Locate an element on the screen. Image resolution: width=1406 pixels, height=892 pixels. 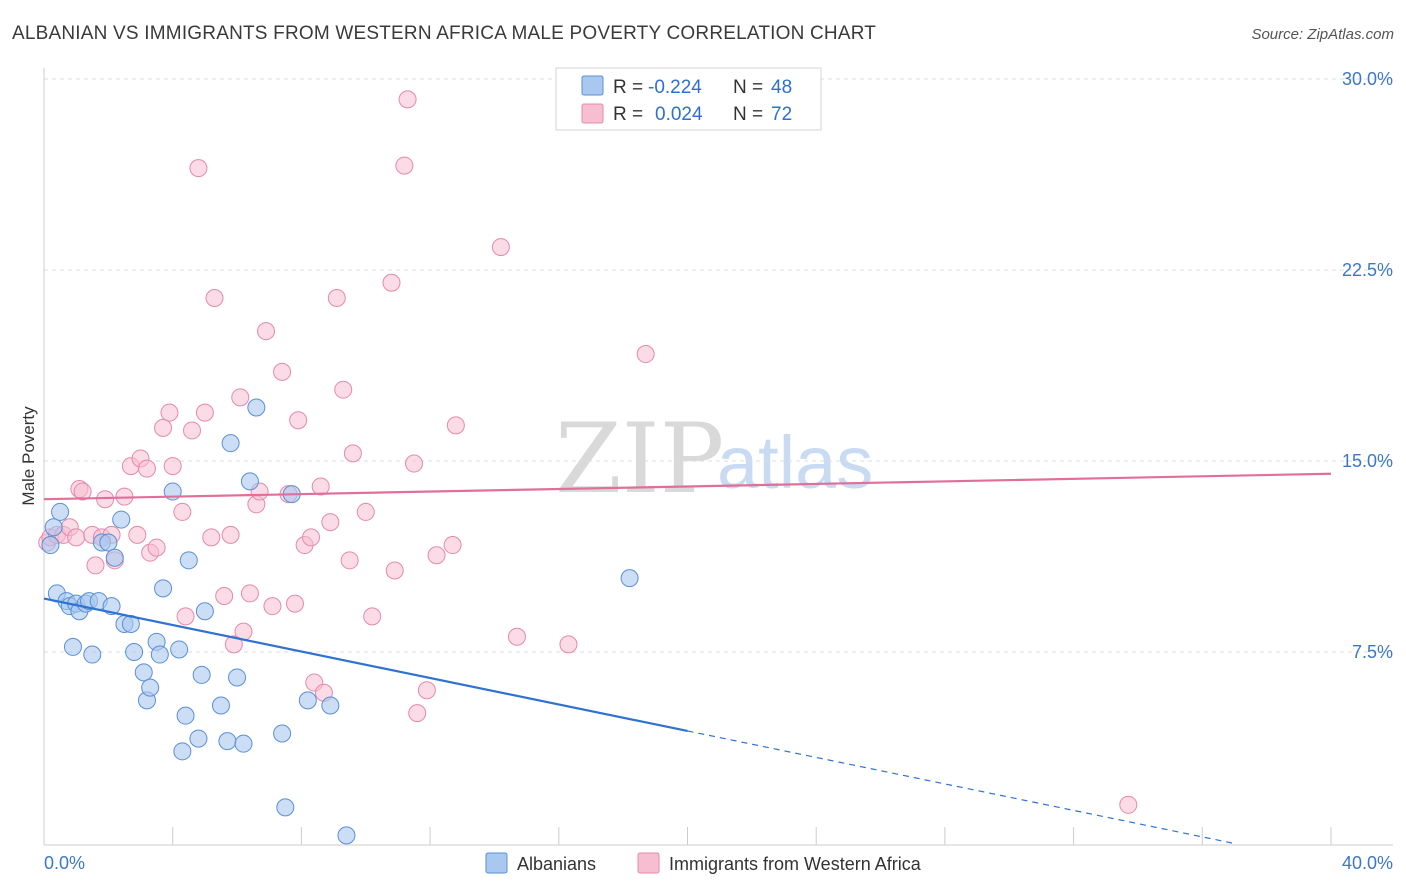
legend-n-label-albanians: N = is located at coordinates (748, 87).